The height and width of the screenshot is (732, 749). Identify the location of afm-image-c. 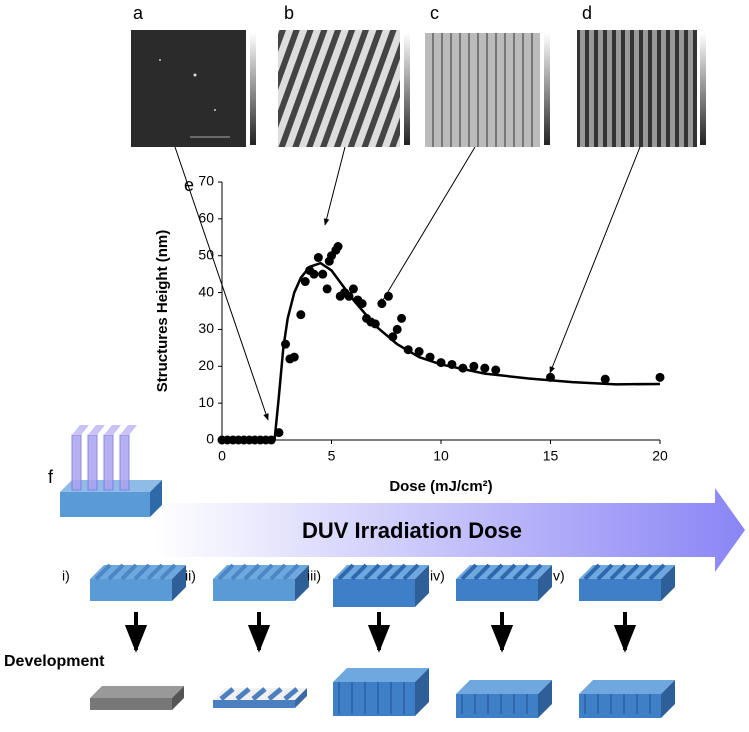
(482, 90).